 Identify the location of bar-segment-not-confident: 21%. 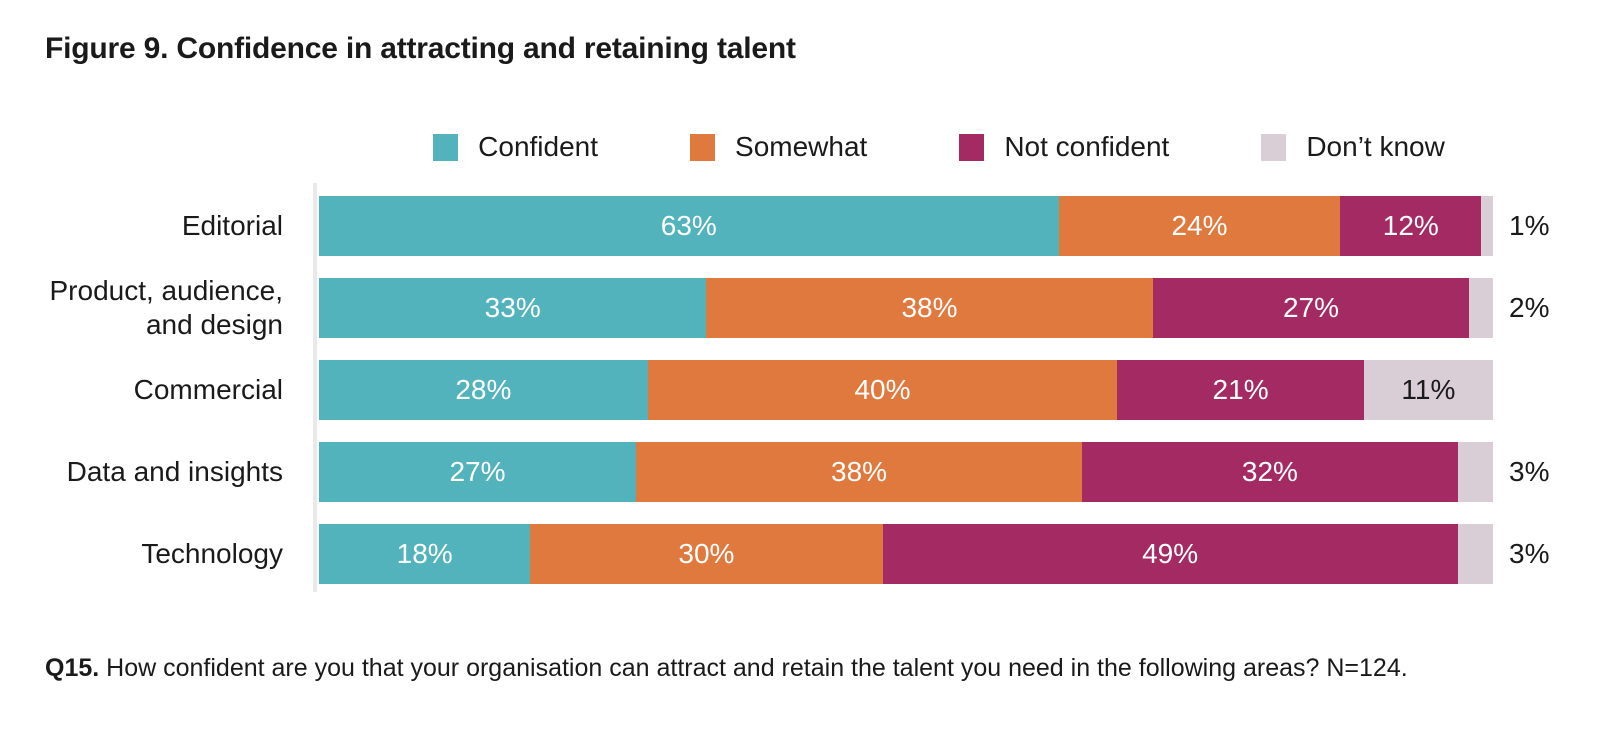
(1240, 390).